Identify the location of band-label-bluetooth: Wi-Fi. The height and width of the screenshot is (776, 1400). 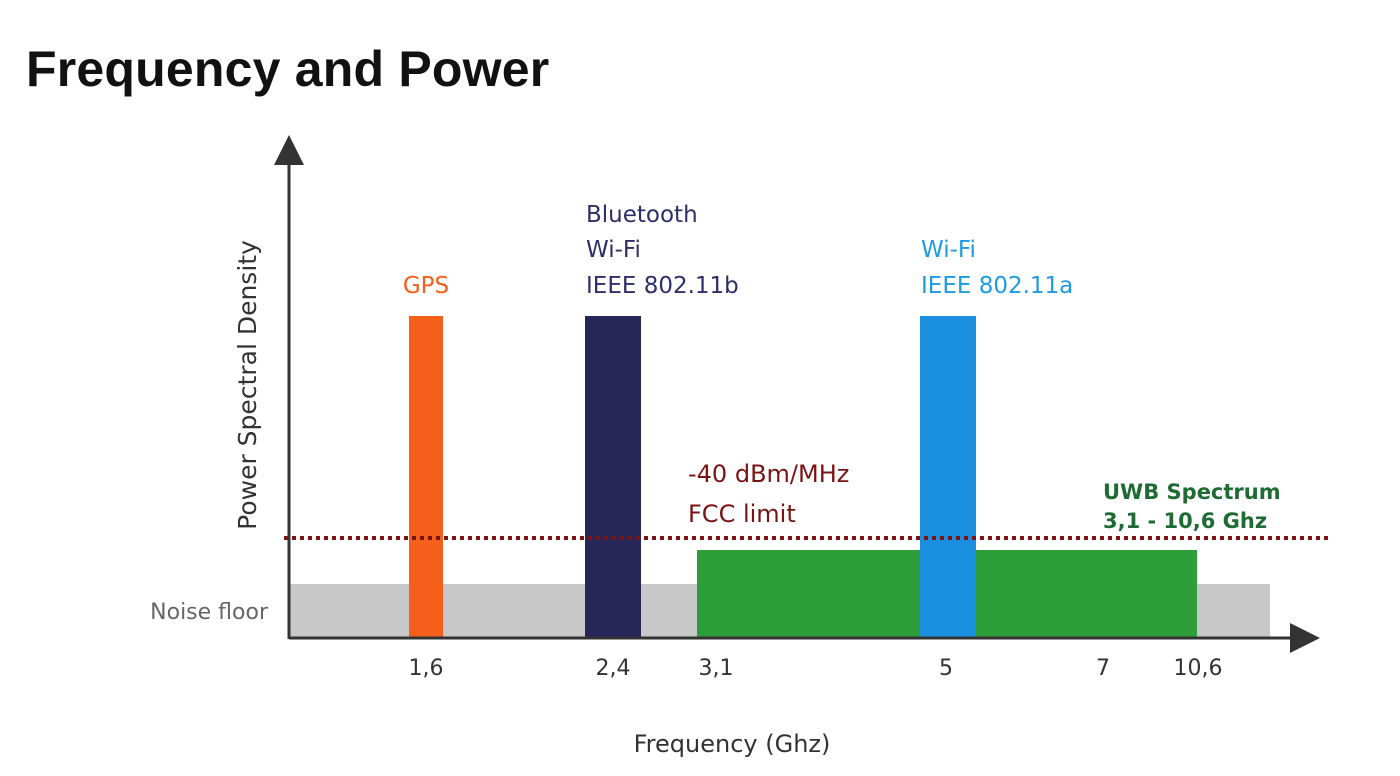
(613, 250).